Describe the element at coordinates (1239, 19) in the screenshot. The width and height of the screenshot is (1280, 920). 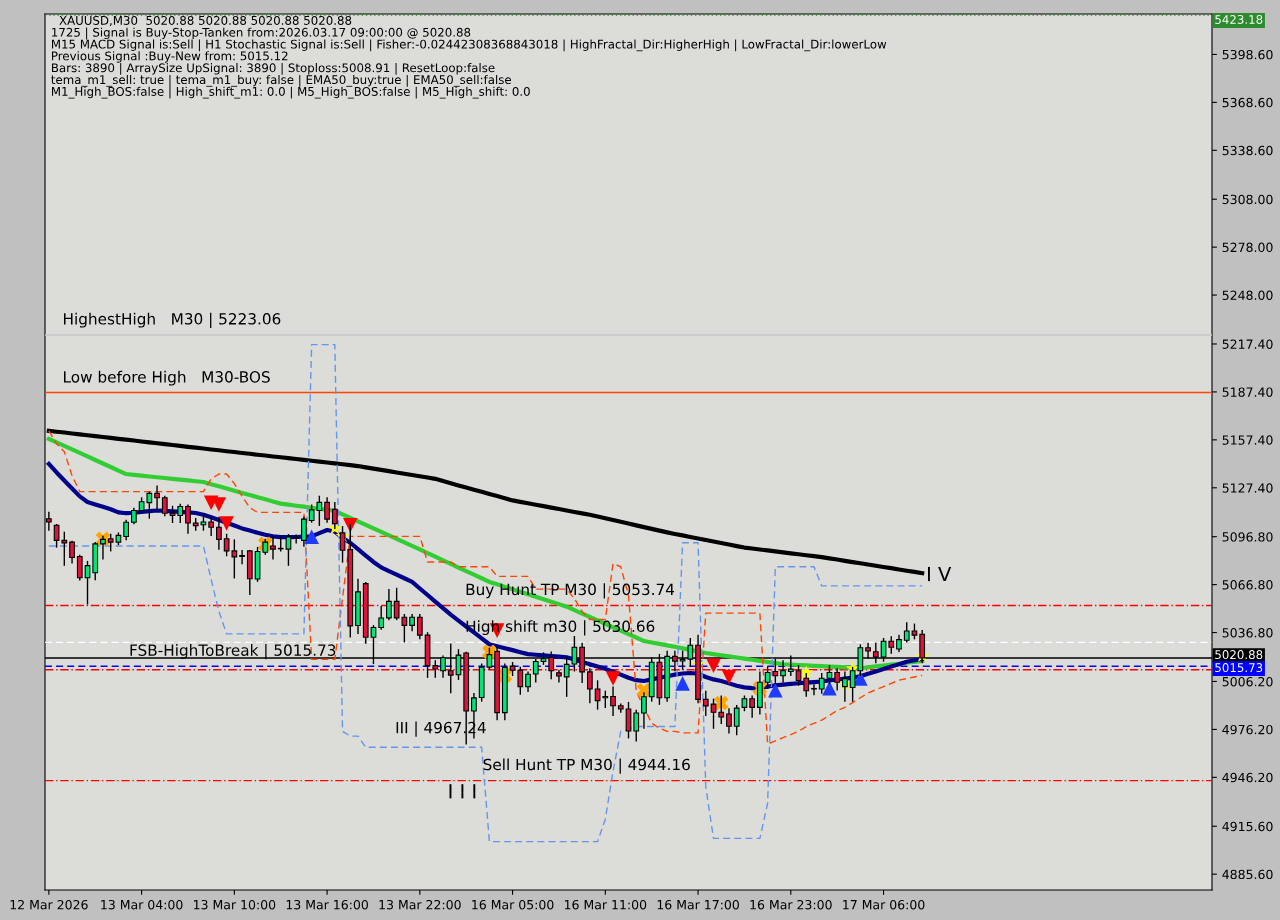
I see `ref-line-label: 5423.18` at that location.